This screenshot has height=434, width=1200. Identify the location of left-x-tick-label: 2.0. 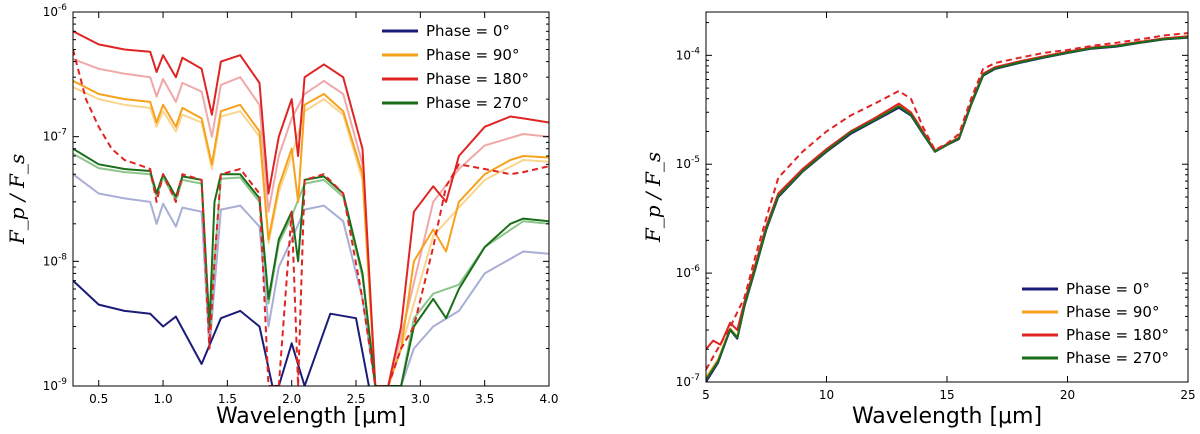
(291, 399).